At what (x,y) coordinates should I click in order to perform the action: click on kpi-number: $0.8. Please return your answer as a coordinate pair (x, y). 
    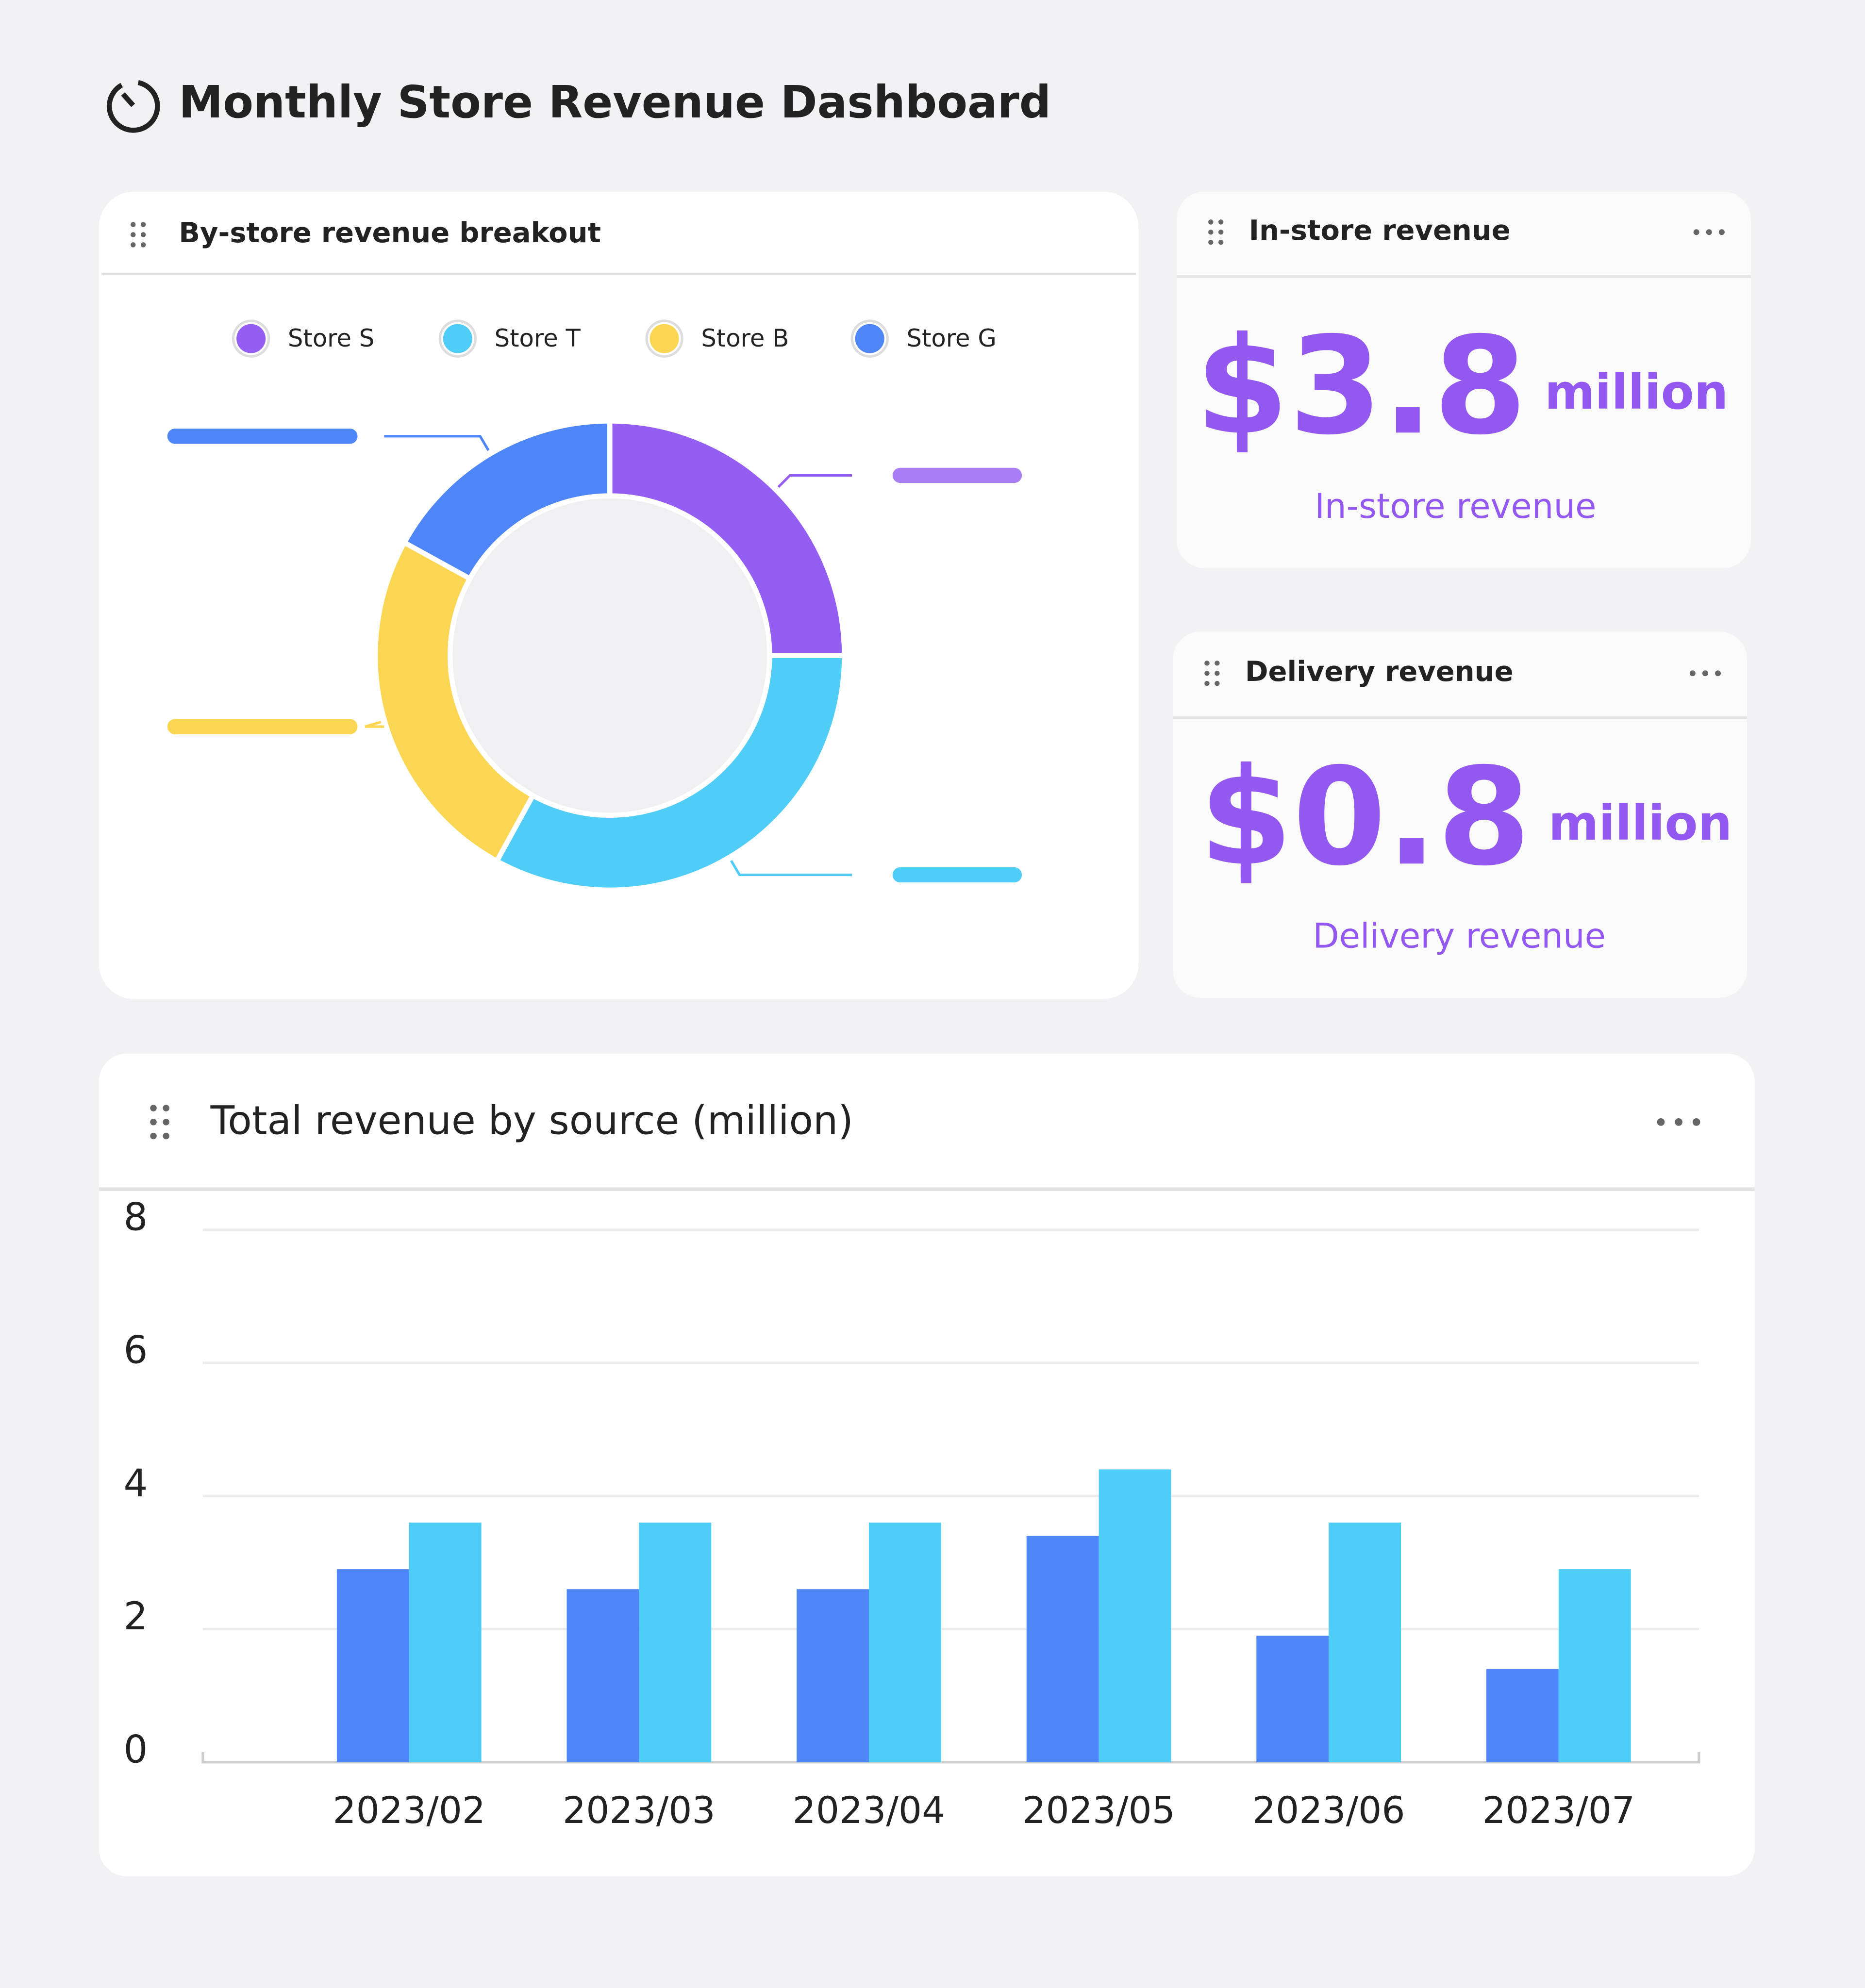
    Looking at the image, I should click on (1365, 817).